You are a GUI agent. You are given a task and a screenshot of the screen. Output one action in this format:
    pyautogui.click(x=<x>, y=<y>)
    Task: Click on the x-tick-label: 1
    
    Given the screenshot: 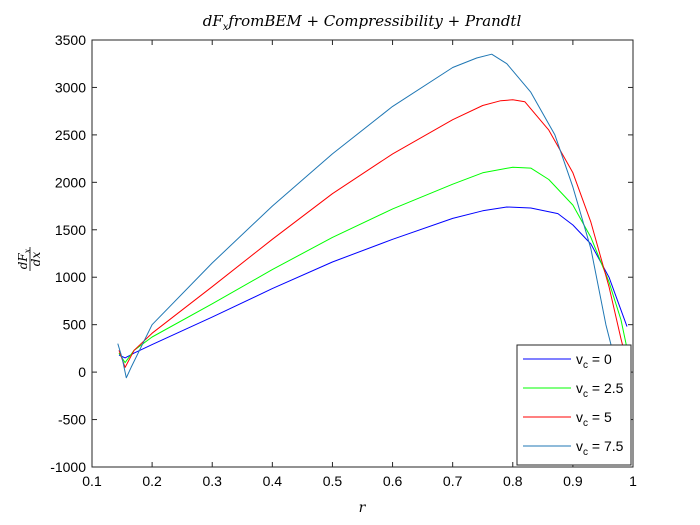 What is the action you would take?
    pyautogui.click(x=633, y=481)
    